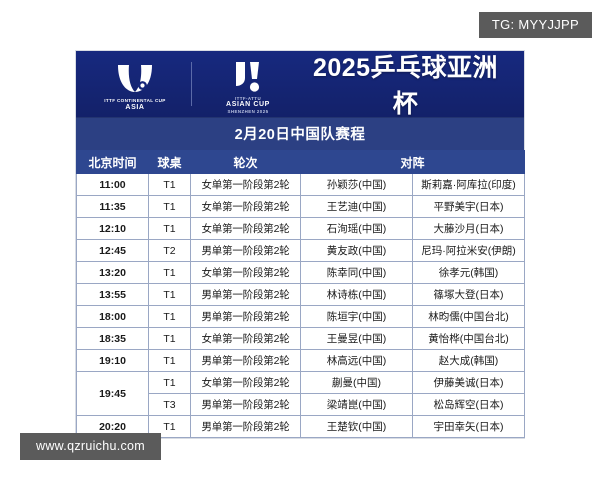 This screenshot has height=480, width=600. I want to click on cell-player-home: 林高远(中国), so click(356, 360).